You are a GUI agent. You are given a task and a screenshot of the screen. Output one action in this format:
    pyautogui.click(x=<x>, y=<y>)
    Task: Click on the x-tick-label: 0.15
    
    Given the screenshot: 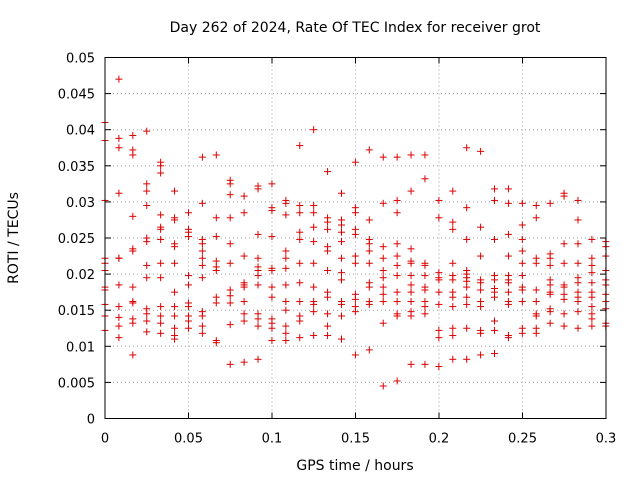 What is the action you would take?
    pyautogui.click(x=355, y=439)
    